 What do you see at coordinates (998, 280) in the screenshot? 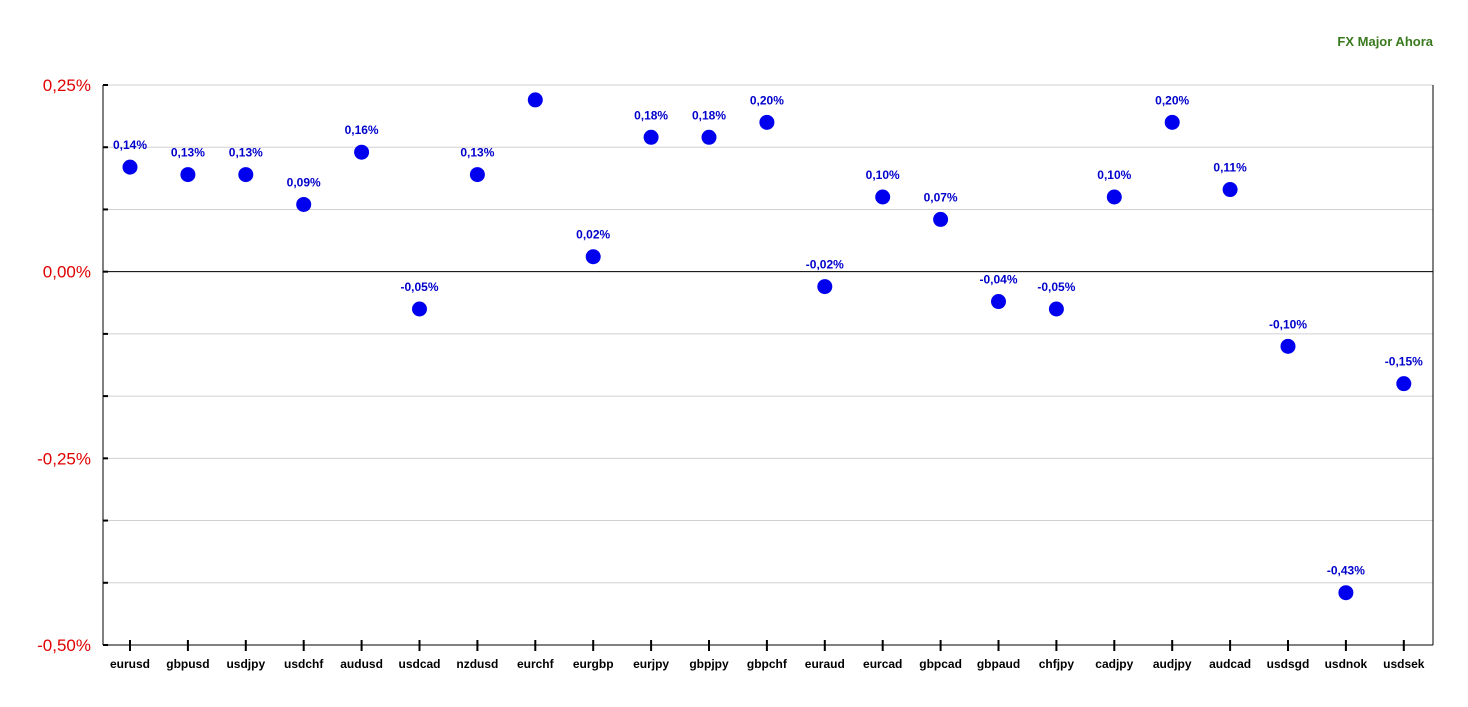
I see `data-label: -0,04%` at bounding box center [998, 280].